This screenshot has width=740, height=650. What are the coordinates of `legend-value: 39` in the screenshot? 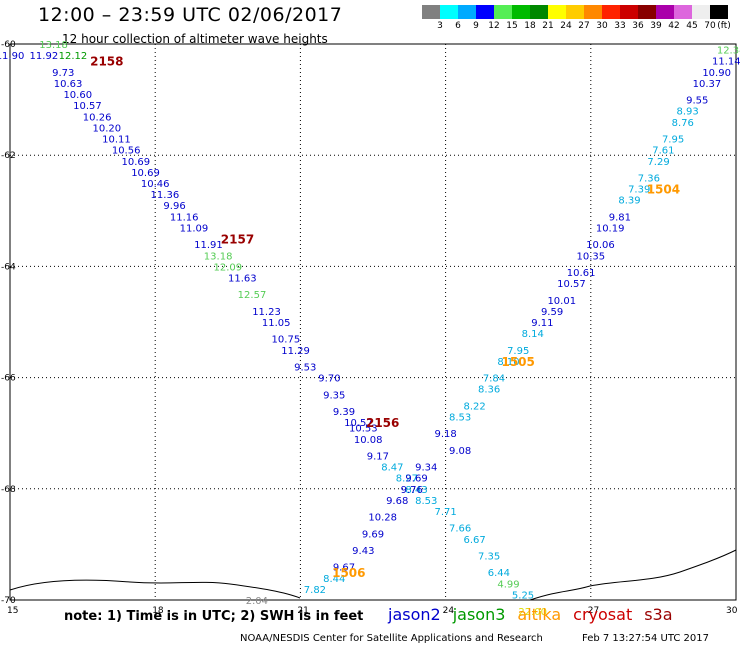 It's located at (656, 26).